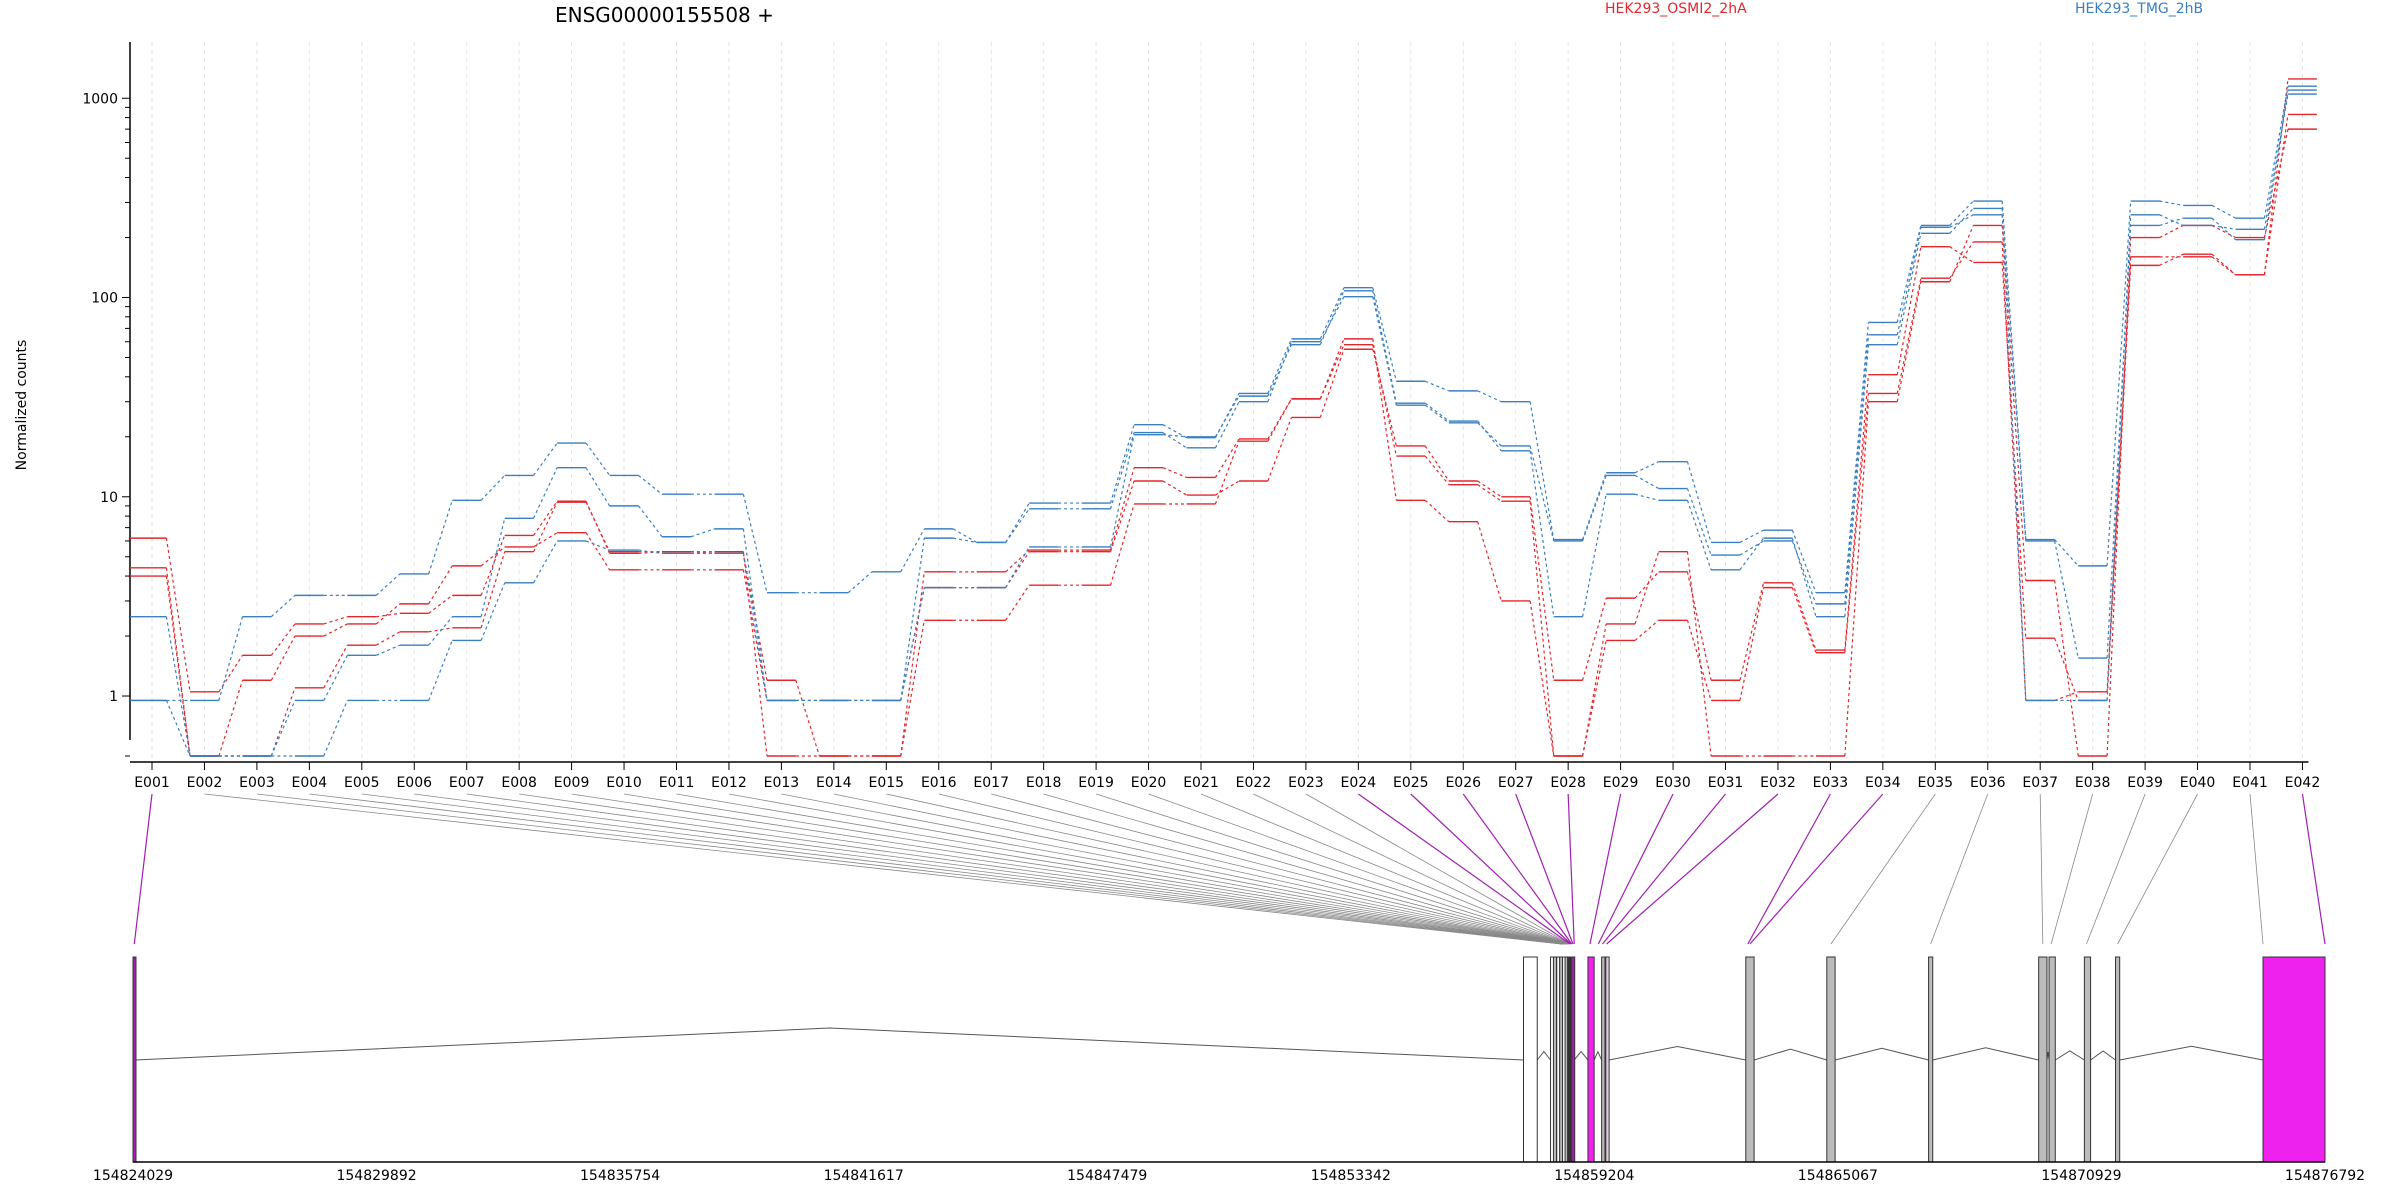  Describe the element at coordinates (2325, 1176) in the screenshot. I see `coord-label: 154876792` at that location.